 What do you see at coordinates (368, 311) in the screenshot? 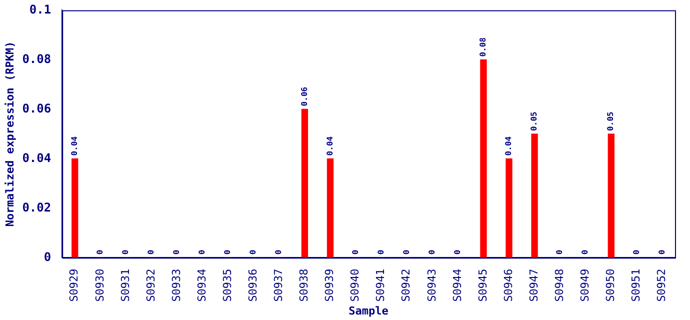
I see `x-axis-title: Sample` at bounding box center [368, 311].